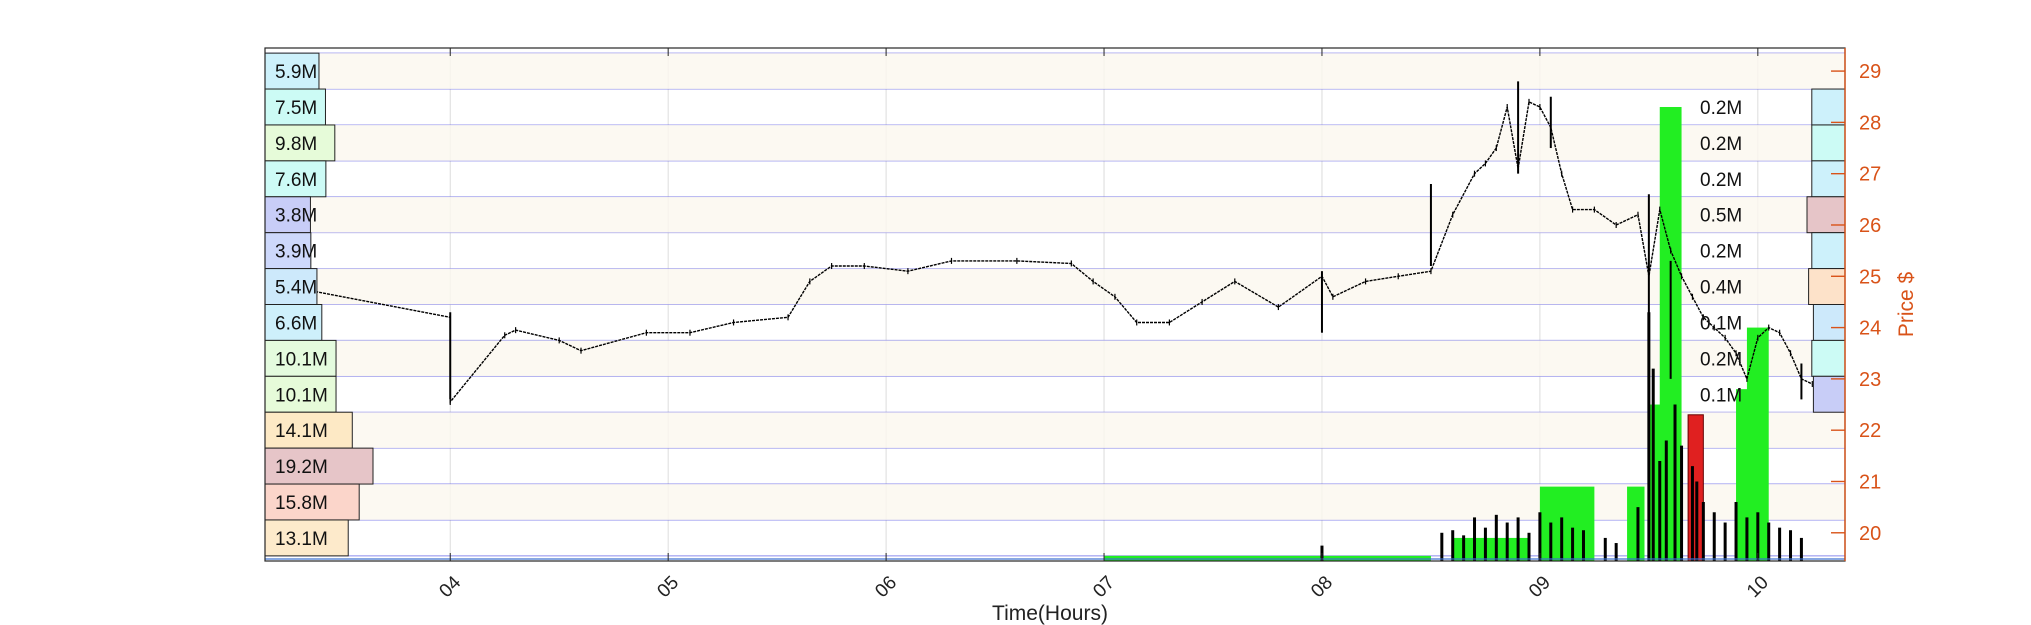 The height and width of the screenshot is (625, 2031). Describe the element at coordinates (886, 587) in the screenshot. I see `x-tick-label: 06` at that location.